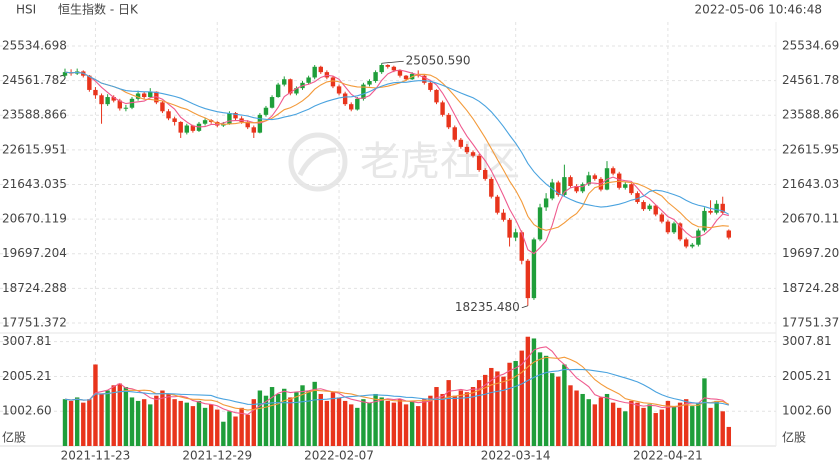  Describe the element at coordinates (810, 322) in the screenshot. I see `y-tick-label: 17751.372` at that location.